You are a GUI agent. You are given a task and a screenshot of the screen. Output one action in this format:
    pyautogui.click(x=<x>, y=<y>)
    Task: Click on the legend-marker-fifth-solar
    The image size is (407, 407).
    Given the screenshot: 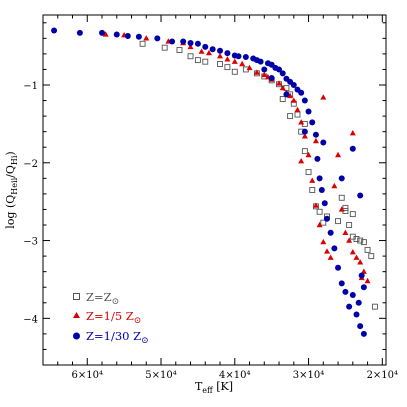 What is the action you would take?
    pyautogui.click(x=76, y=315)
    